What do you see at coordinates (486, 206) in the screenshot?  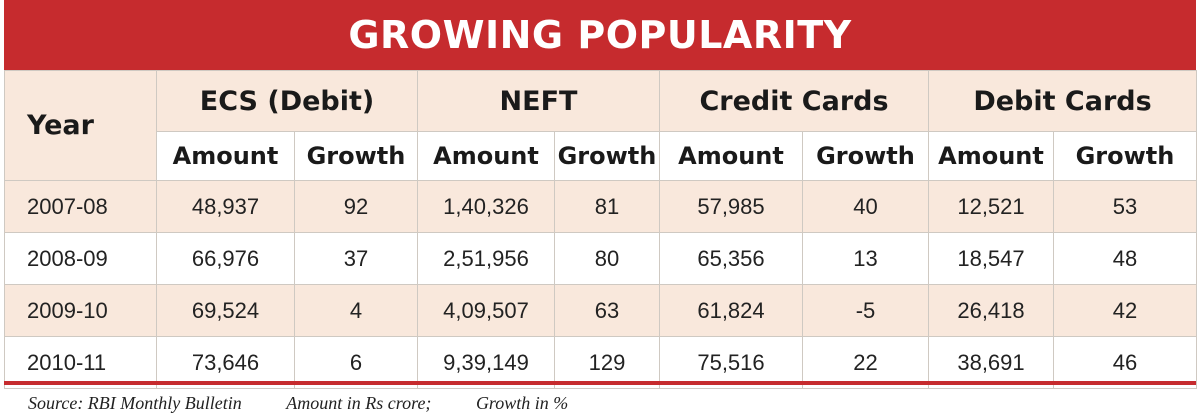 I see `amount-cell: 1,40,326` at bounding box center [486, 206].